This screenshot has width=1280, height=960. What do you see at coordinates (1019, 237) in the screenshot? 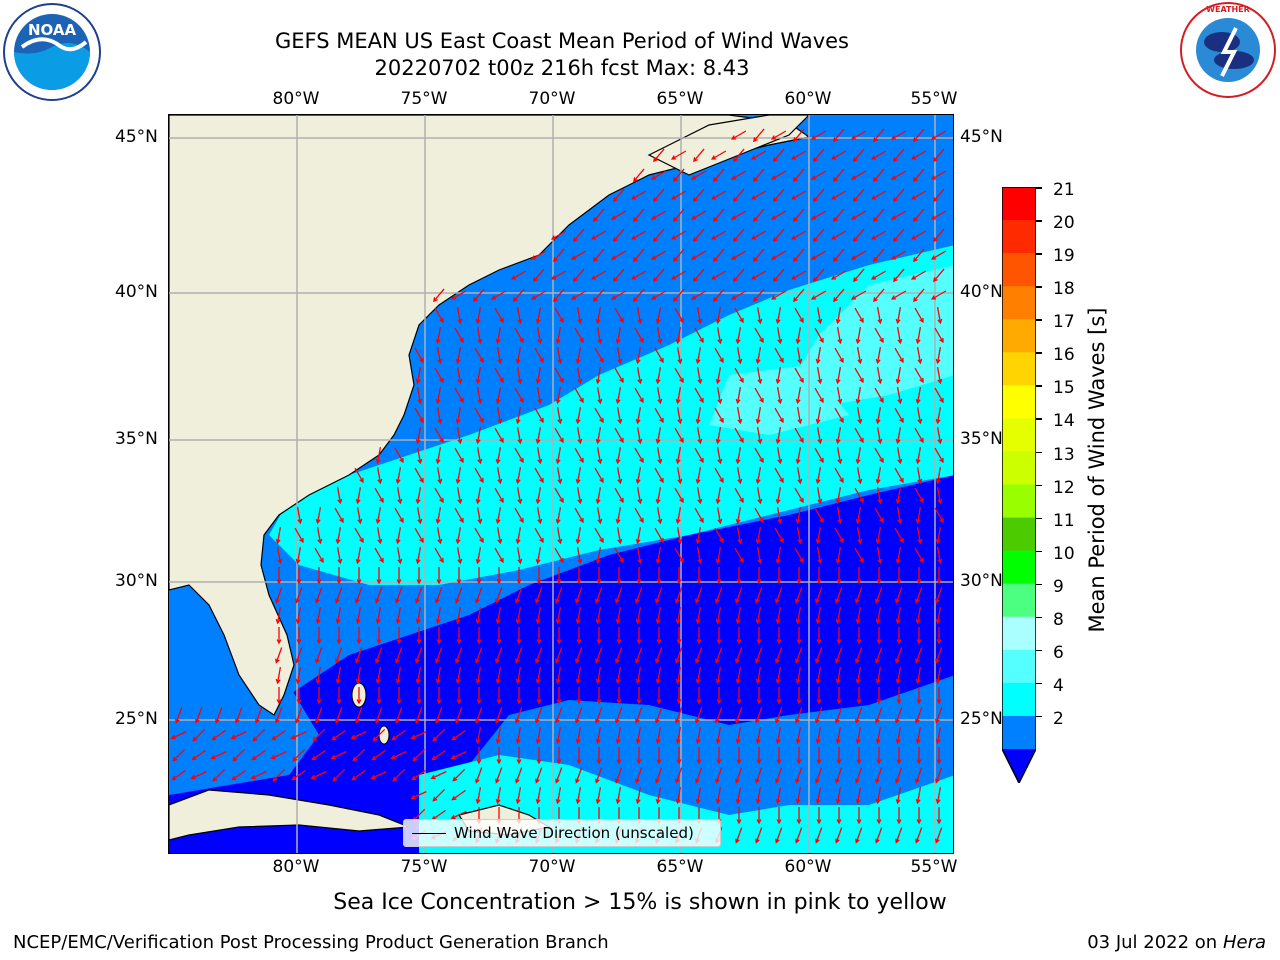
I see `colorbar-segment` at bounding box center [1019, 237].